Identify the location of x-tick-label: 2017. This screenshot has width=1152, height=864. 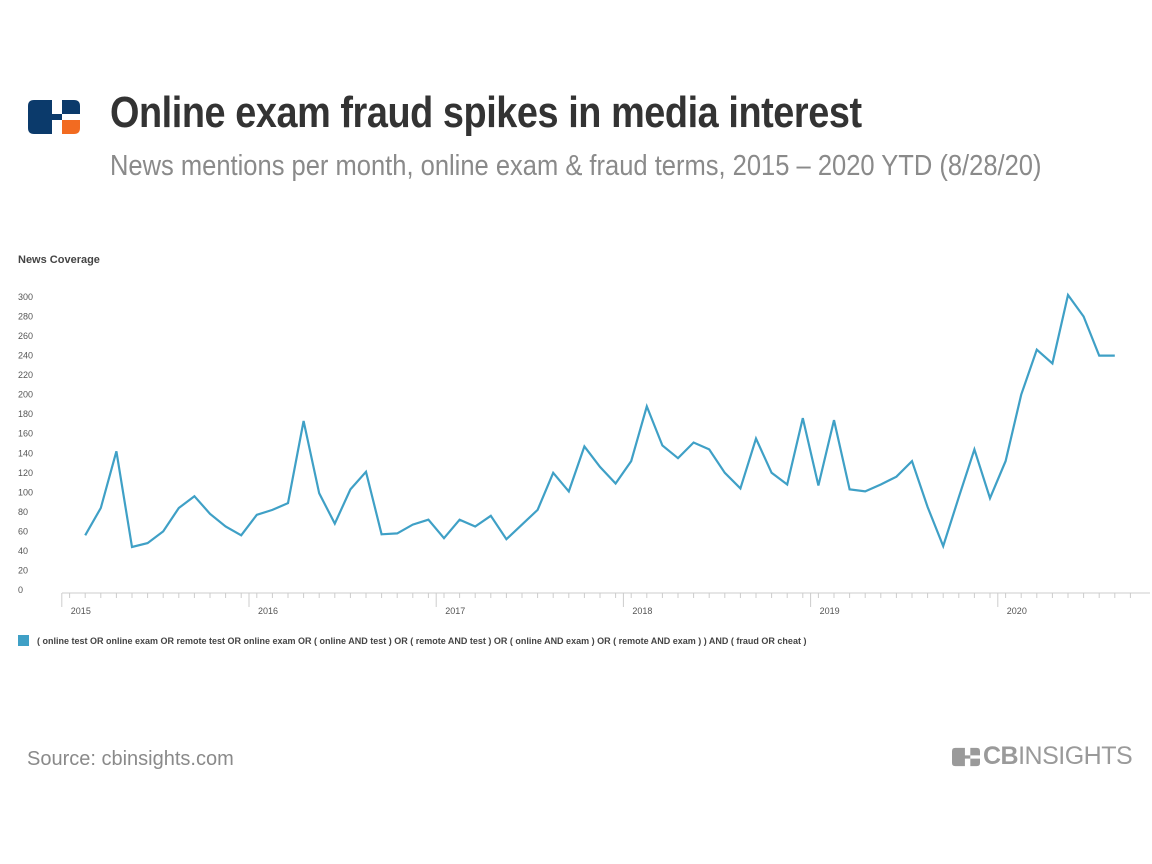
(455, 611).